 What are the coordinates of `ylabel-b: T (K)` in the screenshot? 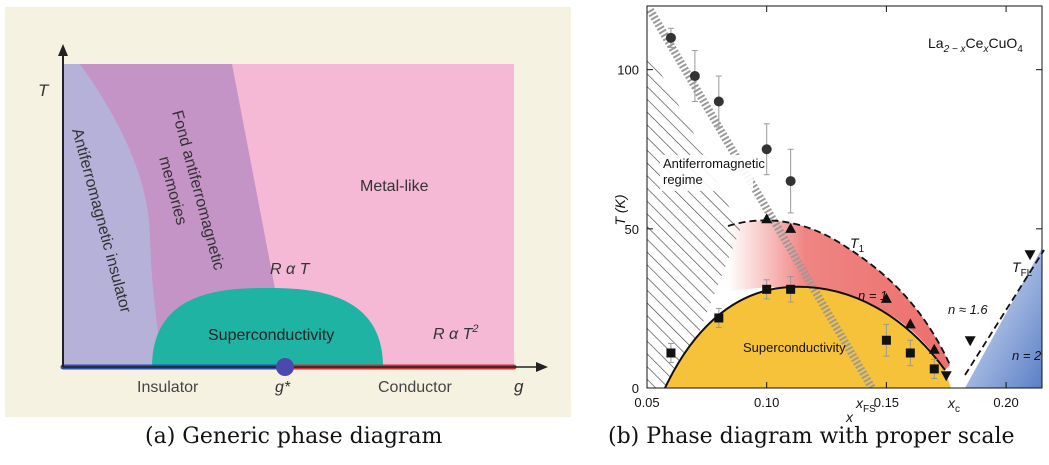 It's located at (620, 209).